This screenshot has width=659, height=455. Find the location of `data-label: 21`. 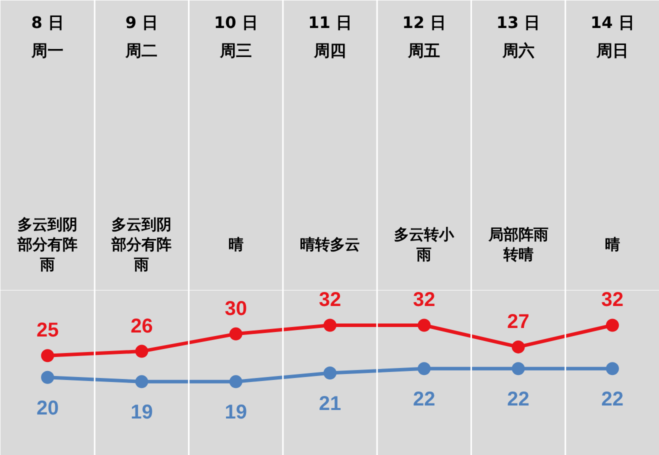

data-label: 21 is located at coordinates (330, 404).